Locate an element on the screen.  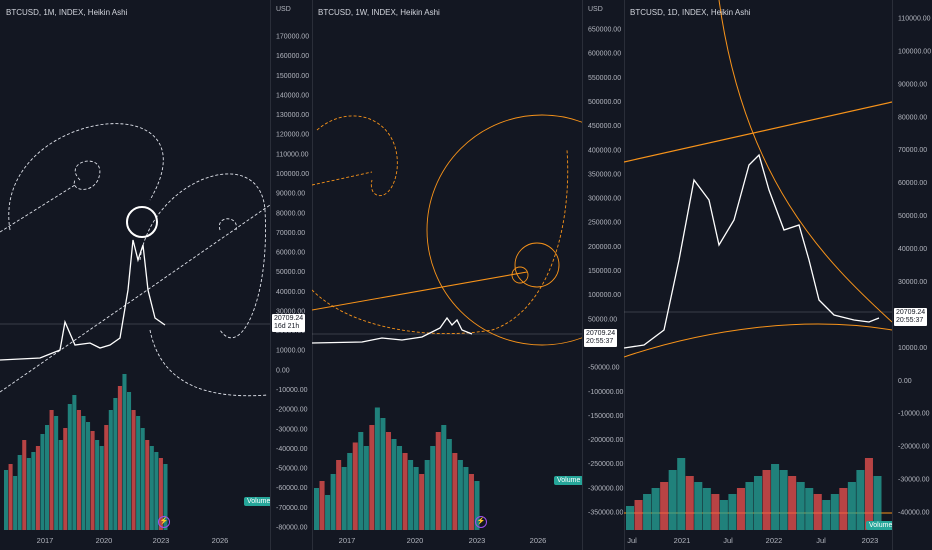
x-tick-label: 2023 is located at coordinates (161, 540).